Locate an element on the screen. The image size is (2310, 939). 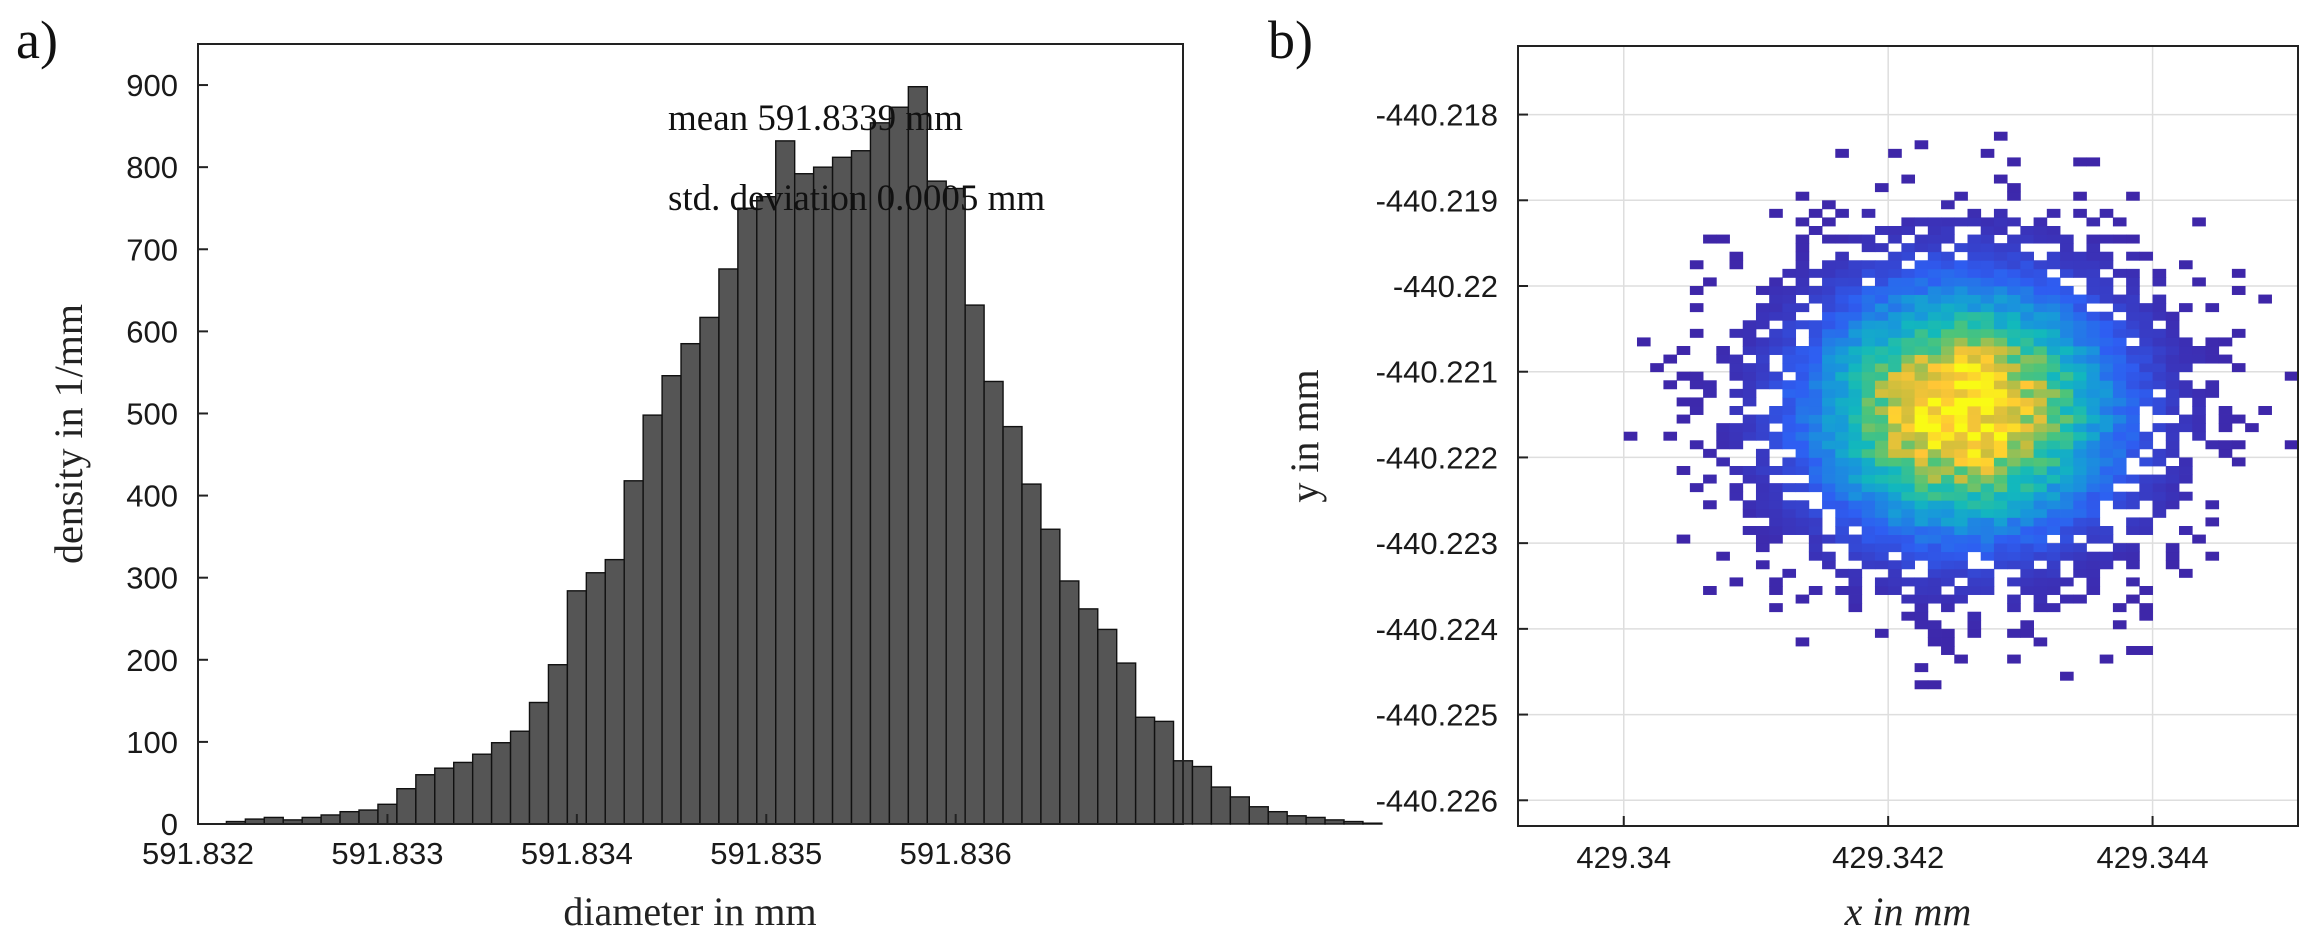
y-tick-label-b: -440.218 is located at coordinates (1437, 115).